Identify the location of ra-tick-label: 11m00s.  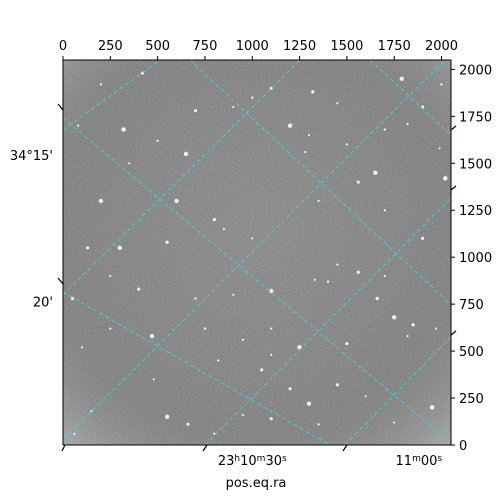
(419, 461).